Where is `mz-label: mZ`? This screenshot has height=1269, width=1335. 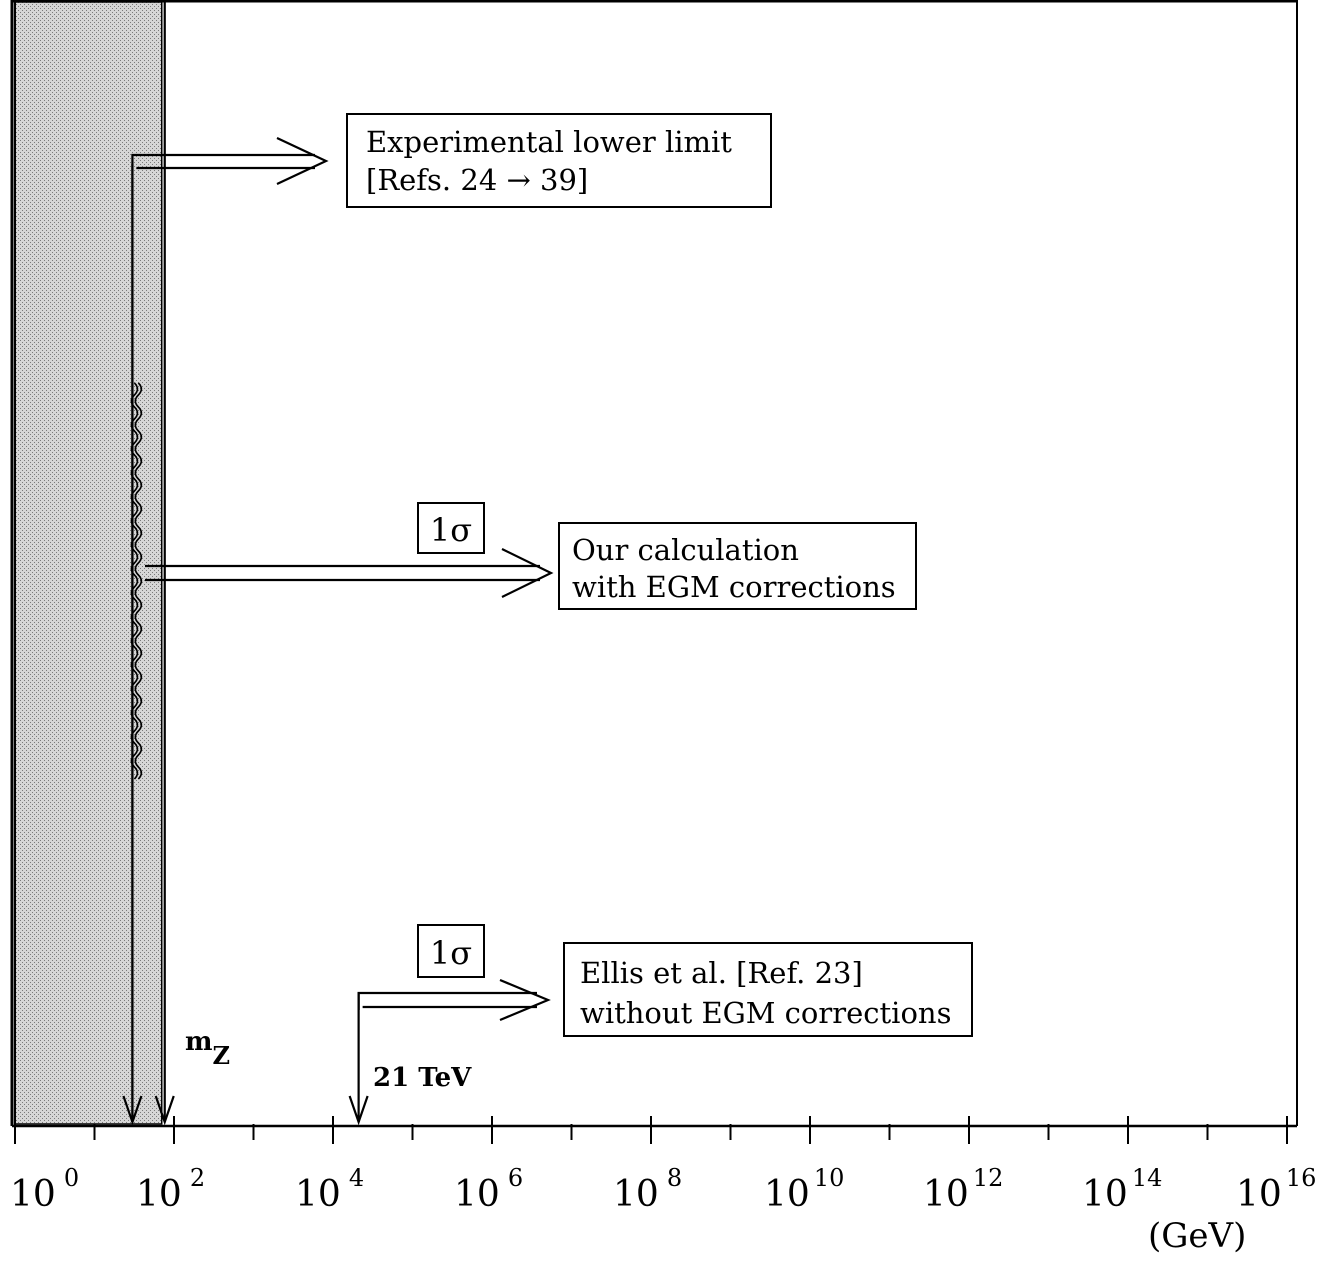
mz-label: mZ is located at coordinates (207, 1048).